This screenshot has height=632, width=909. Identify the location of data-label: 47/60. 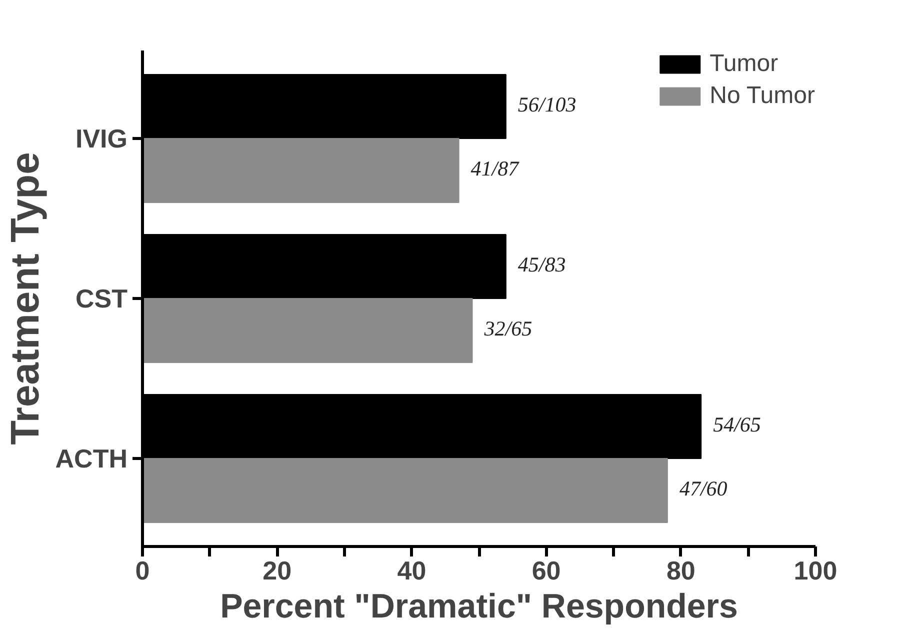
(703, 488).